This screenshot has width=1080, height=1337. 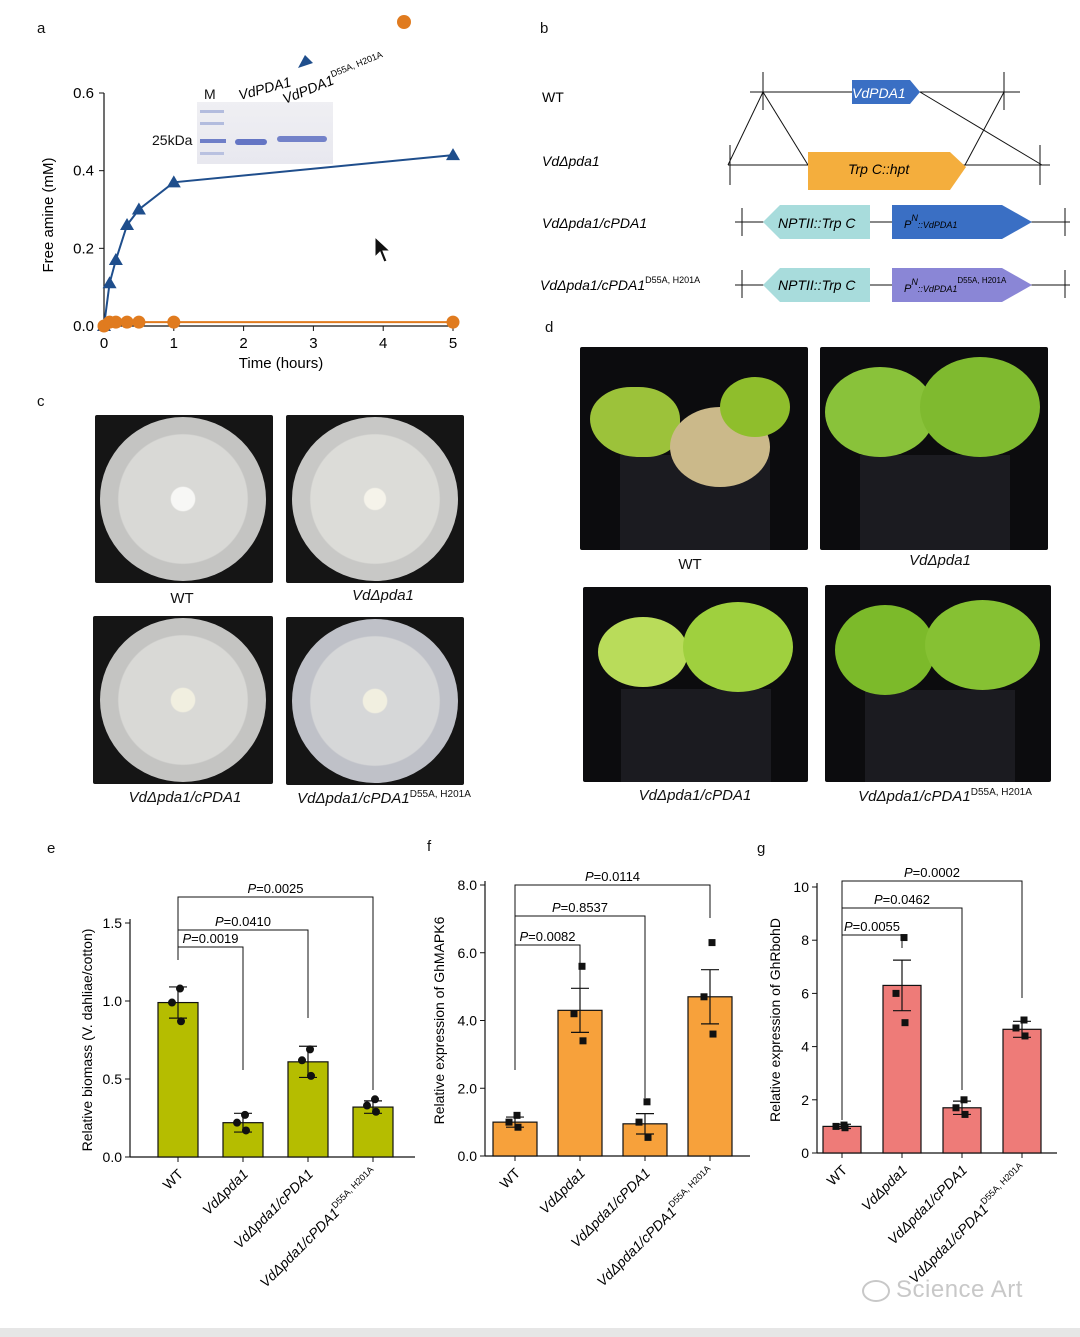 What do you see at coordinates (553, 97) in the screenshot?
I see `construct-label-wt: WT` at bounding box center [553, 97].